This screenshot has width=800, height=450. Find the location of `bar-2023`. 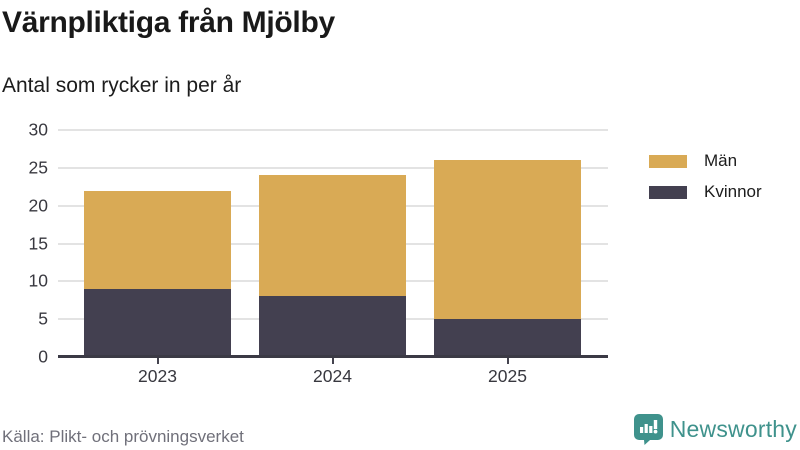

bar-2023 is located at coordinates (157, 243).